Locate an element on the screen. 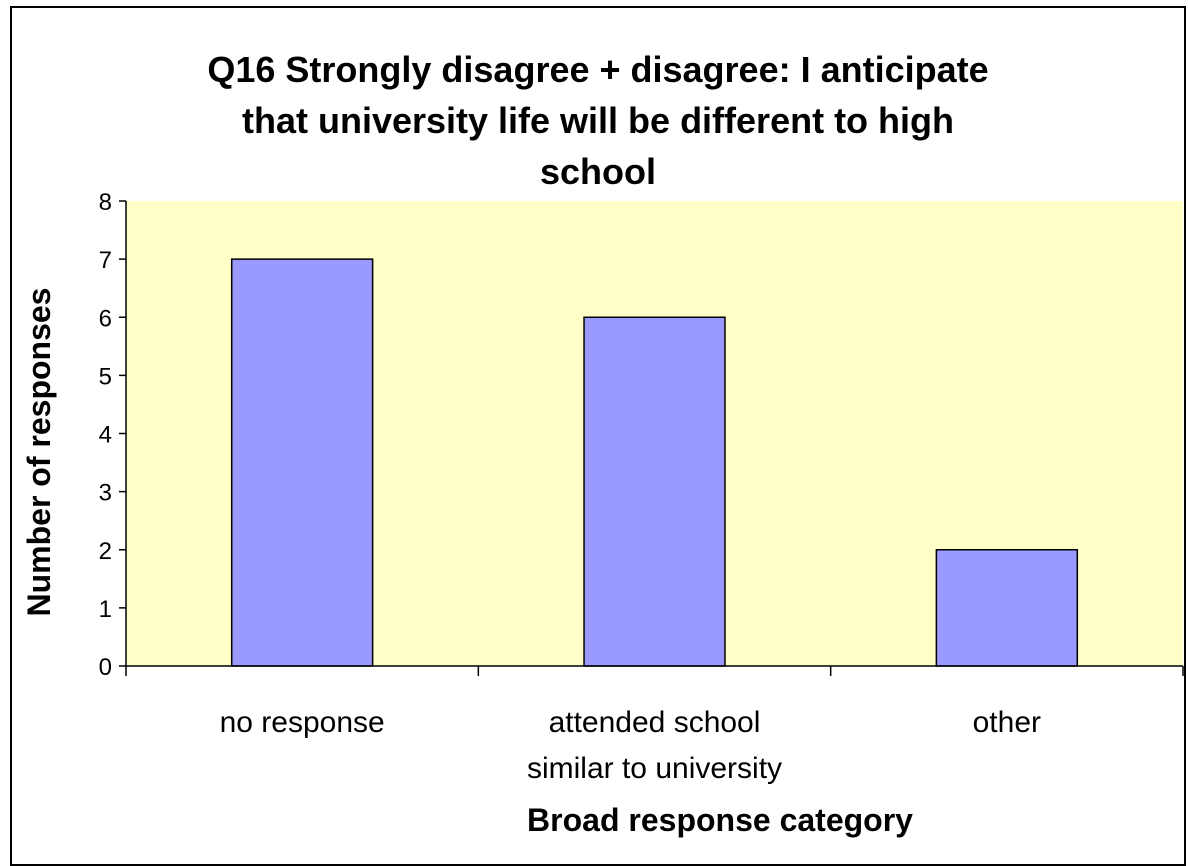  x-ticks-group is located at coordinates (654, 671).